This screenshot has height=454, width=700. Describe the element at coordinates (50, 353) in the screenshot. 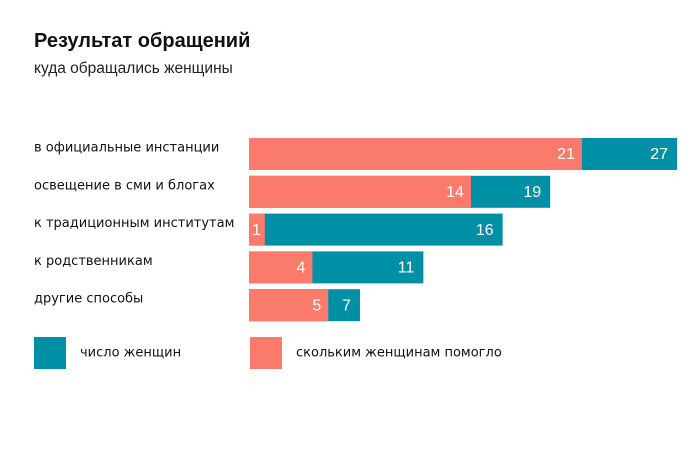

I see `legend-swatch-total` at that location.